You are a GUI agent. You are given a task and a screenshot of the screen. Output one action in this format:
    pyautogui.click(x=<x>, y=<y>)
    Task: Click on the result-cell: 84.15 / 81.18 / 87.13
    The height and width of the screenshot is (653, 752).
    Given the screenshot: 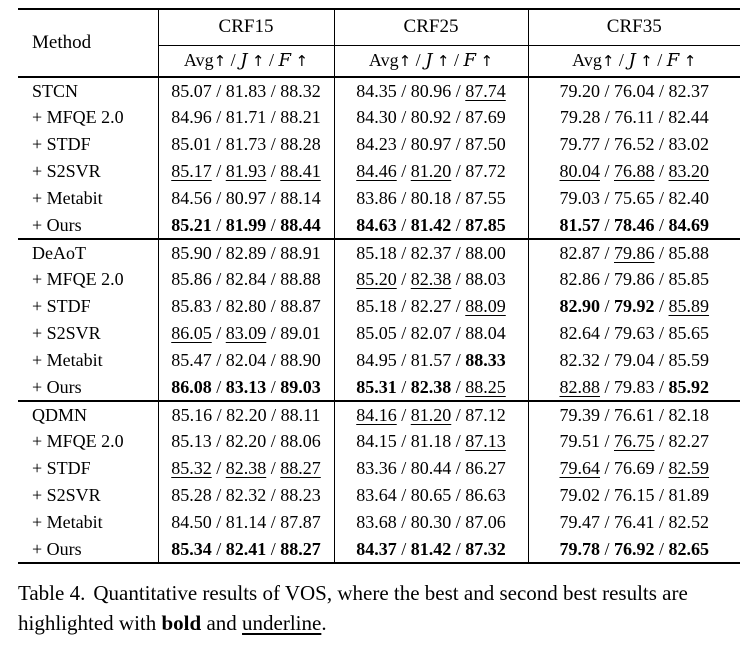 What is the action you would take?
    pyautogui.click(x=430, y=441)
    